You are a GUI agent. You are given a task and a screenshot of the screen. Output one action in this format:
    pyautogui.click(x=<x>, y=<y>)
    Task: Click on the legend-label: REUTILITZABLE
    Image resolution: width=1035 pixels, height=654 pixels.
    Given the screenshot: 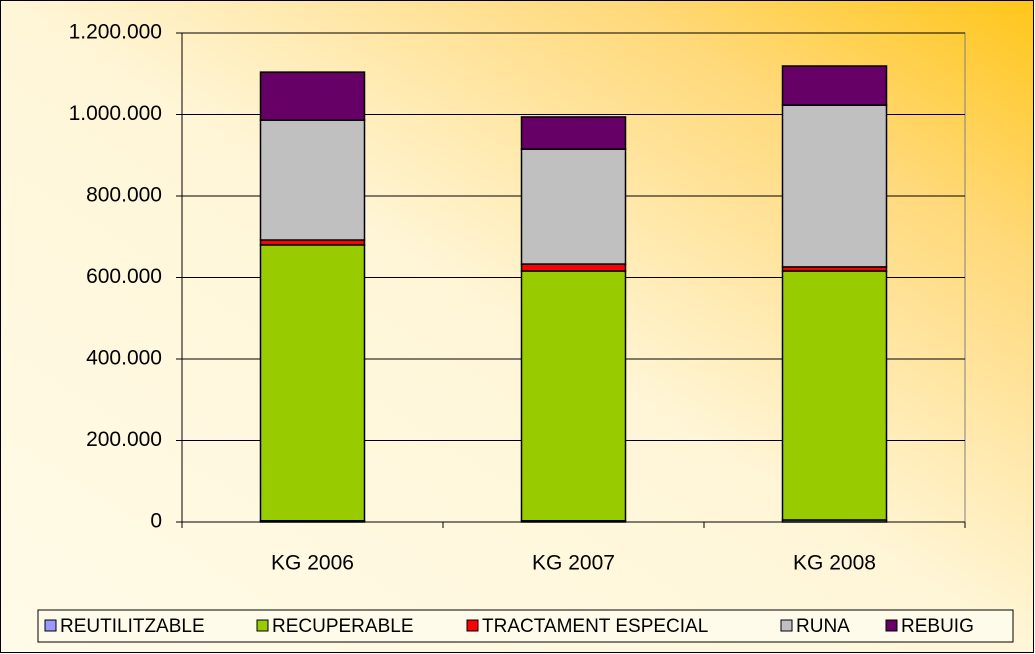 What is the action you would take?
    pyautogui.click(x=132, y=626)
    